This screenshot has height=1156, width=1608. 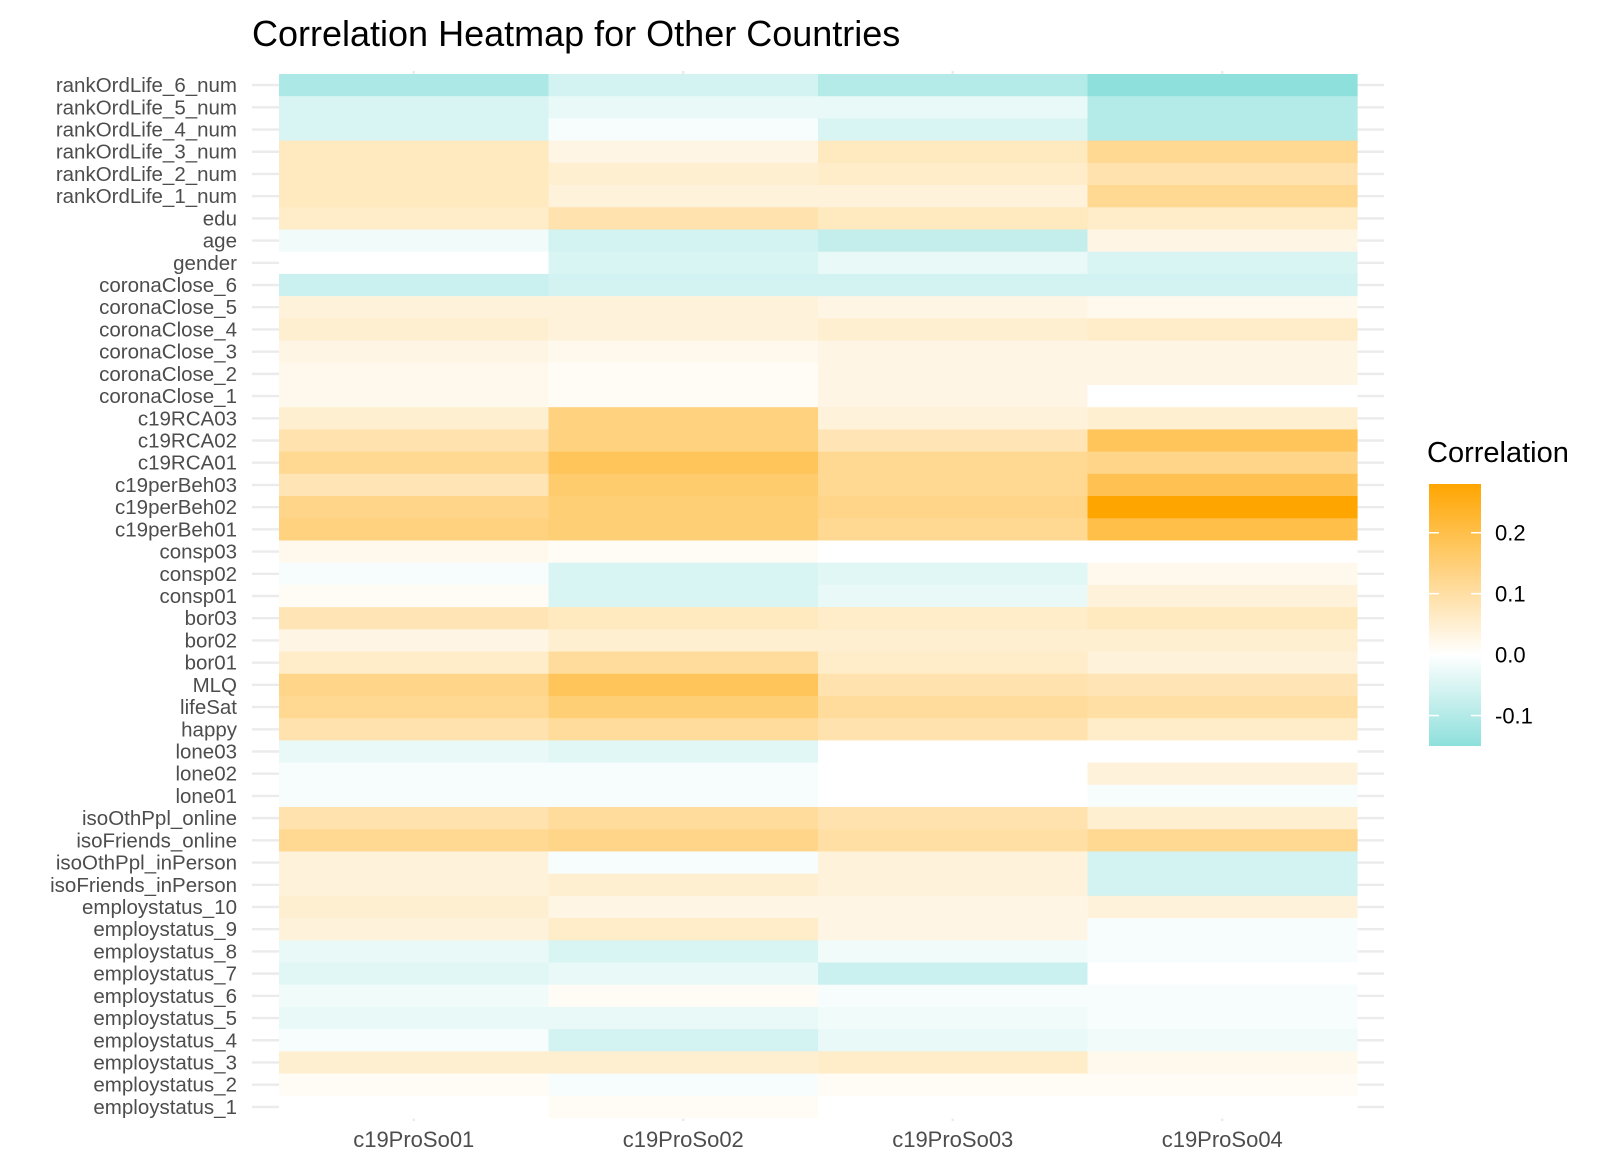 I want to click on y-tick-label: rankOrdLife_3_num, so click(x=146, y=152).